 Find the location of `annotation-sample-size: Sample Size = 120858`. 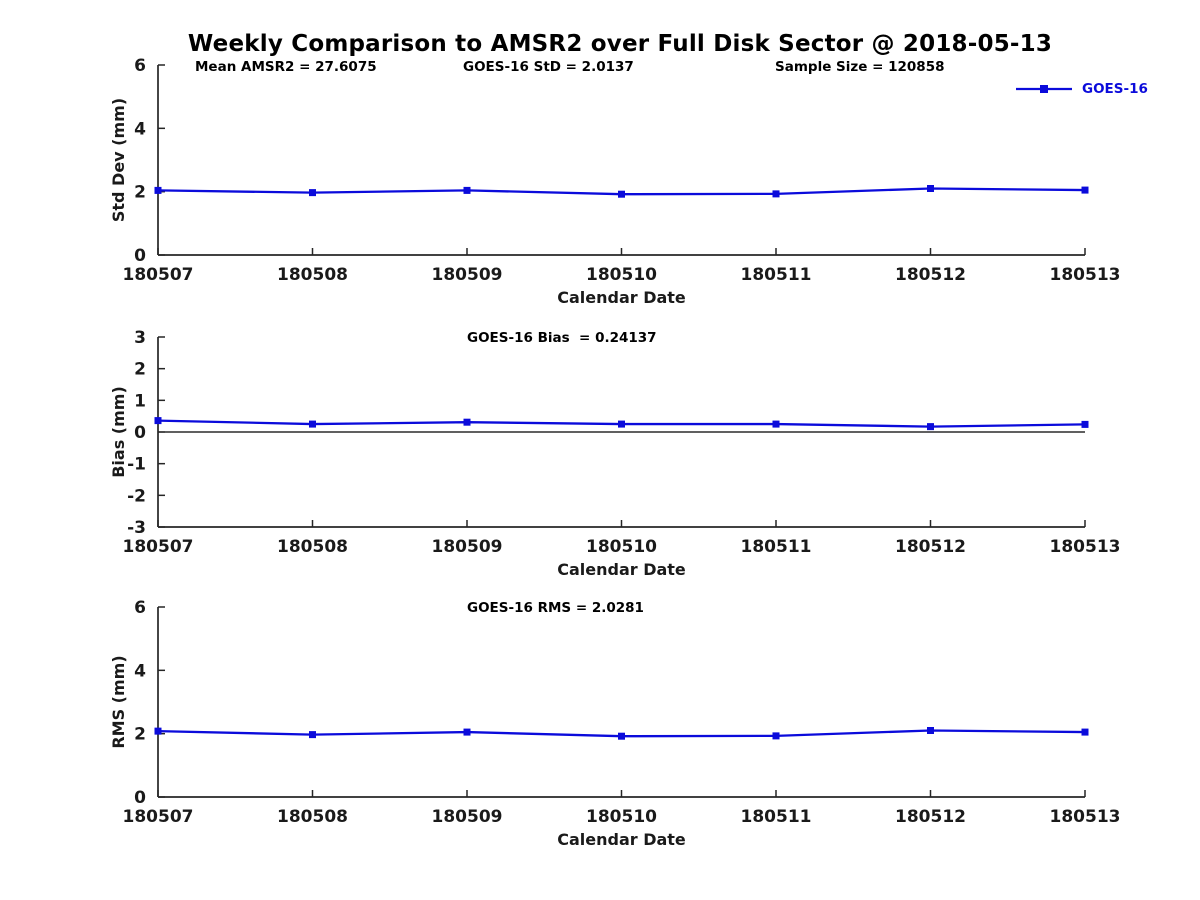

annotation-sample-size: Sample Size = 120858 is located at coordinates (860, 67).